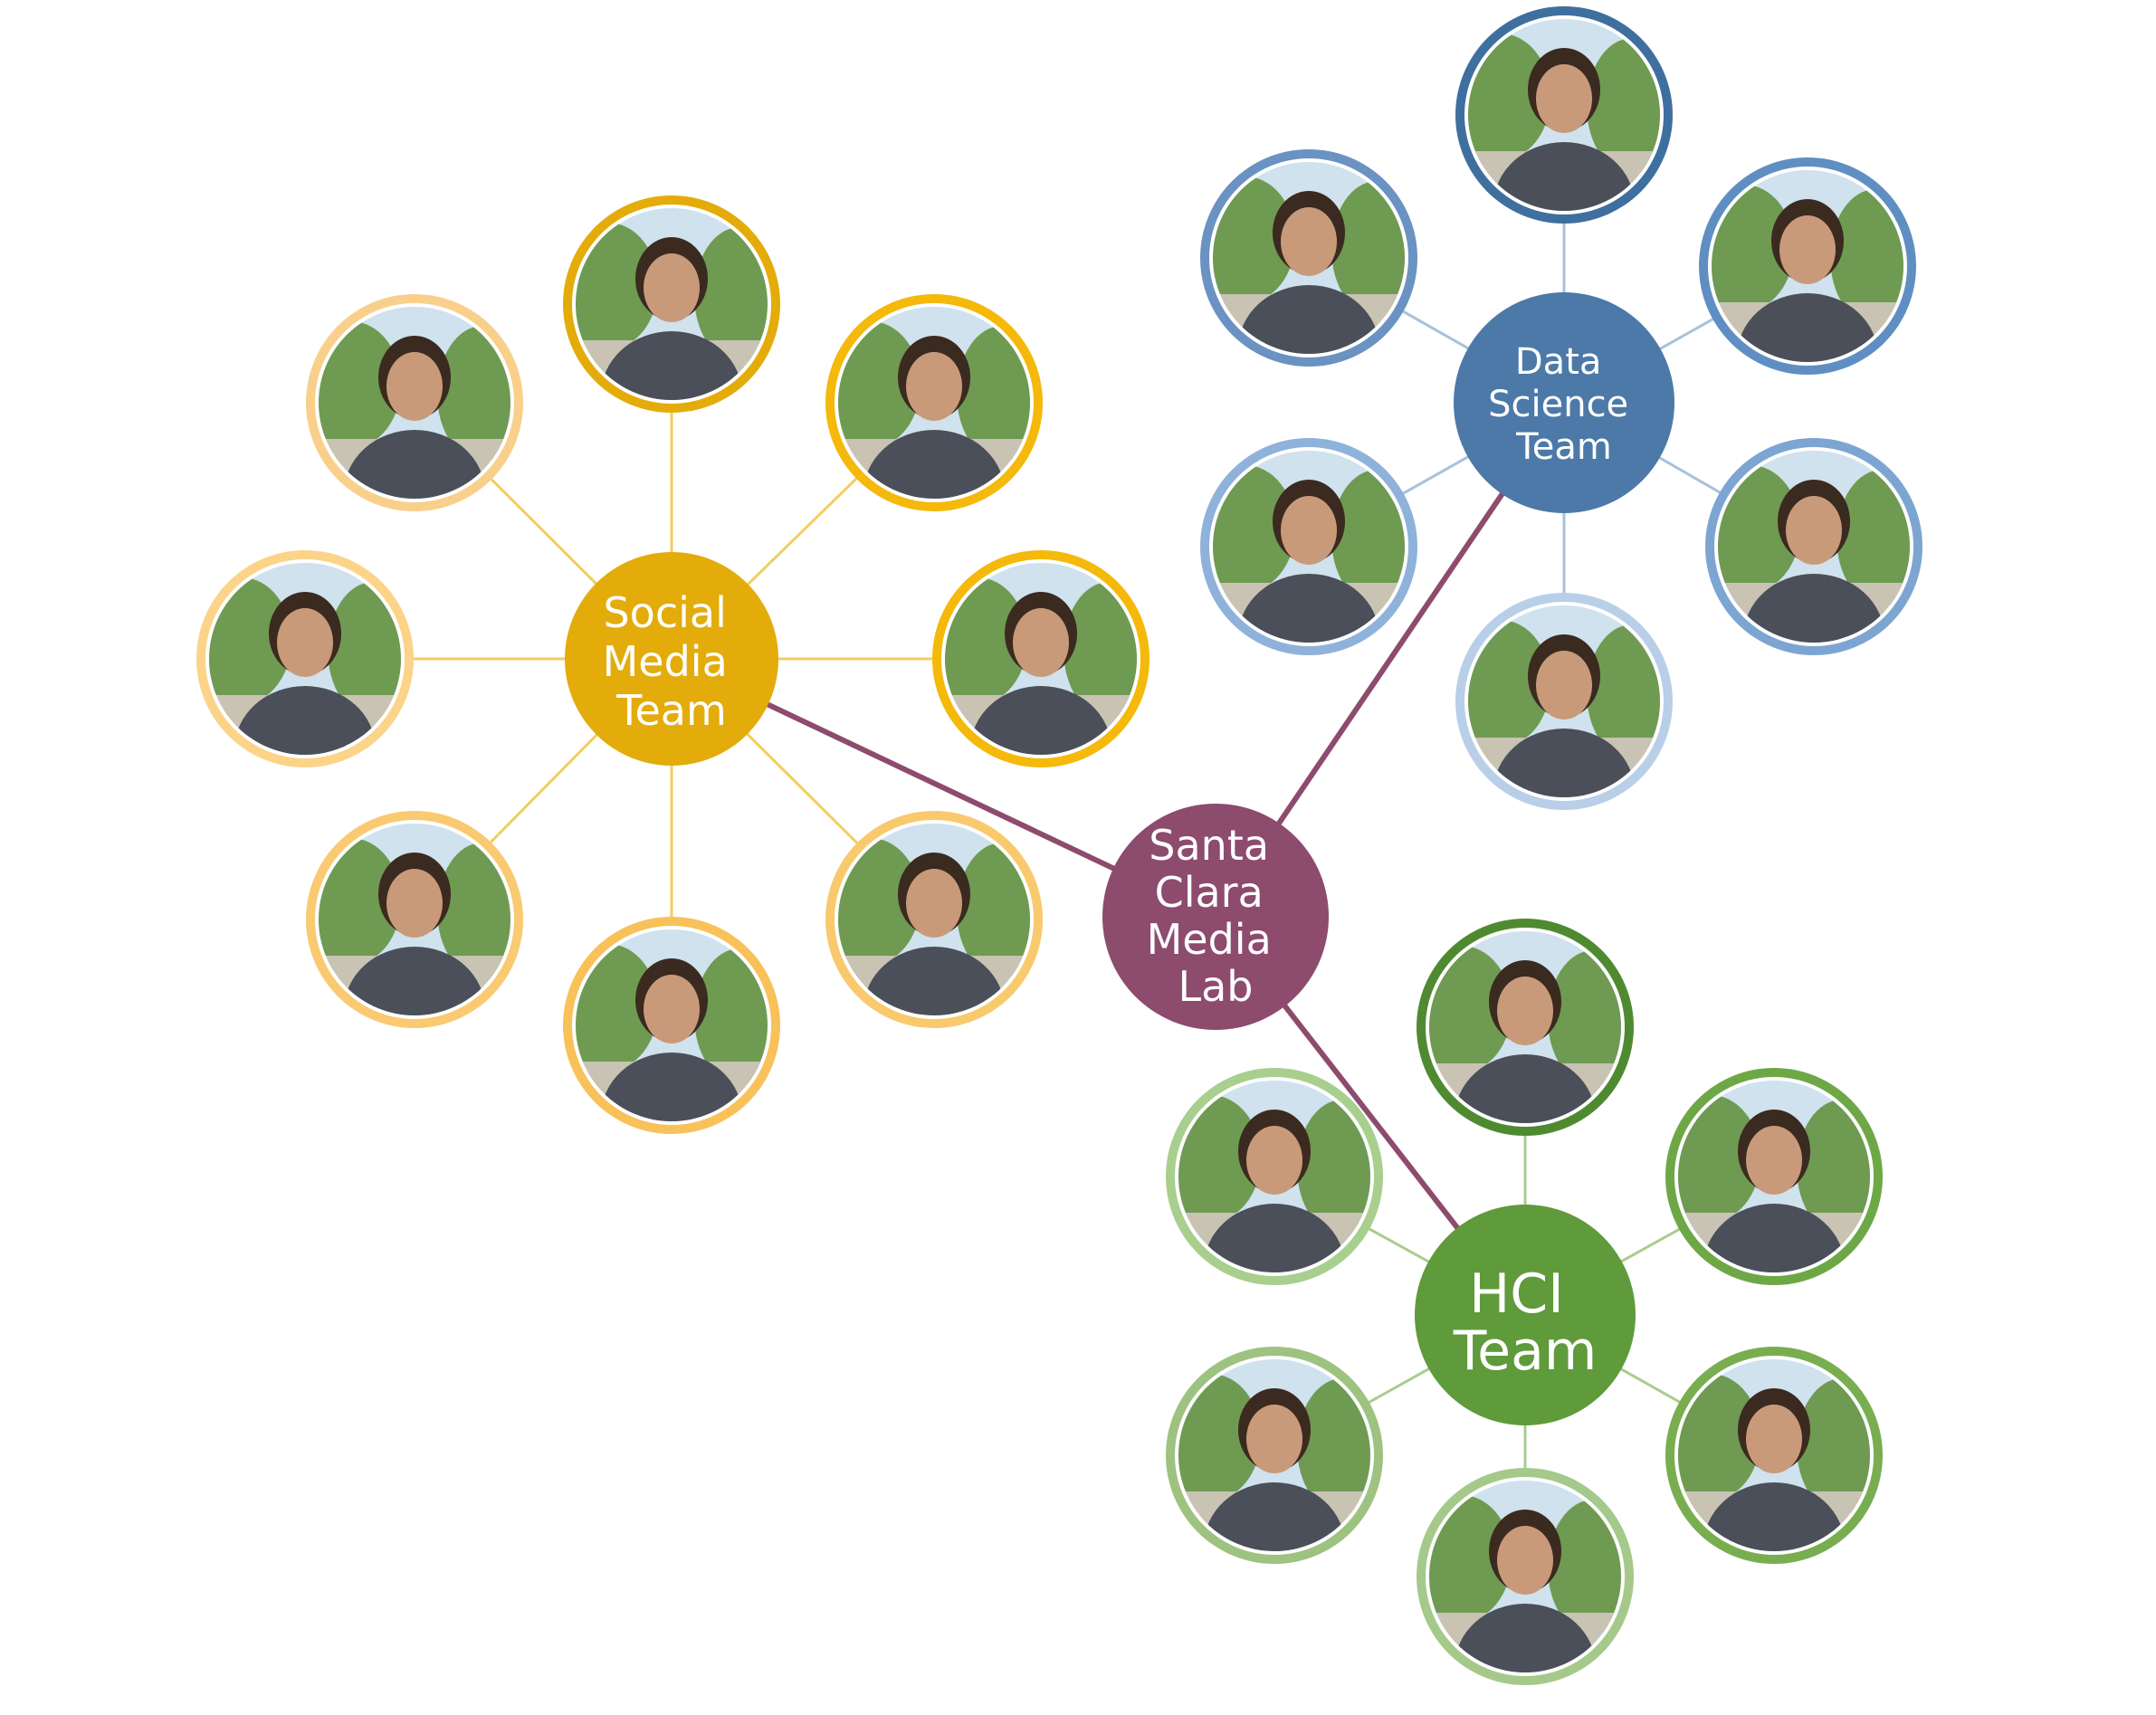 Image resolution: width=2156 pixels, height=1715 pixels. Describe the element at coordinates (672, 661) in the screenshot. I see `team-label: Social Media Team` at that location.